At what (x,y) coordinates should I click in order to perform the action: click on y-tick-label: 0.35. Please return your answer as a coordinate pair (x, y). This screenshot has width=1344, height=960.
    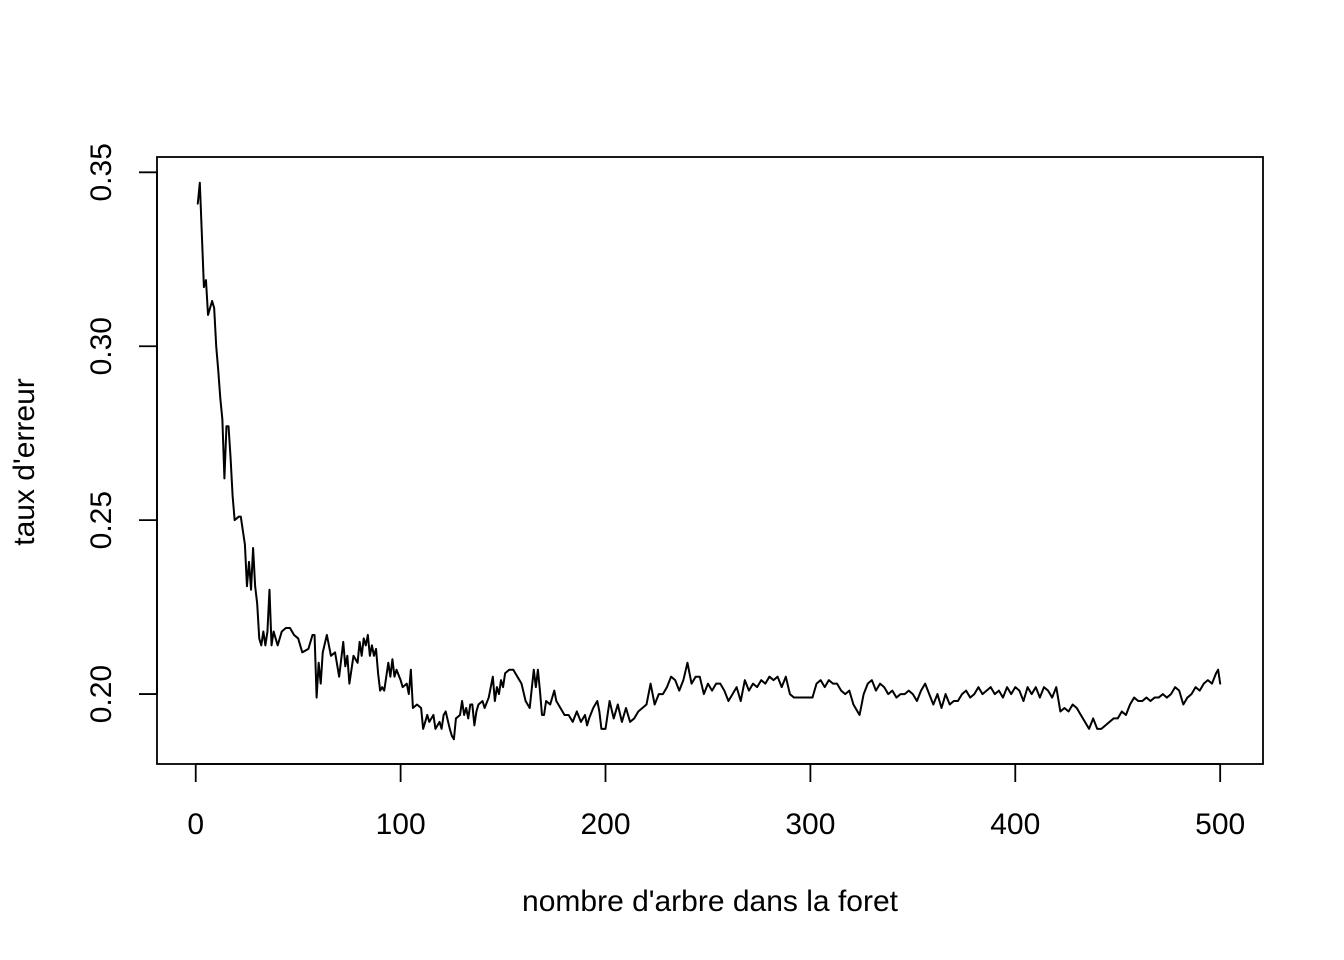
    Looking at the image, I should click on (101, 172).